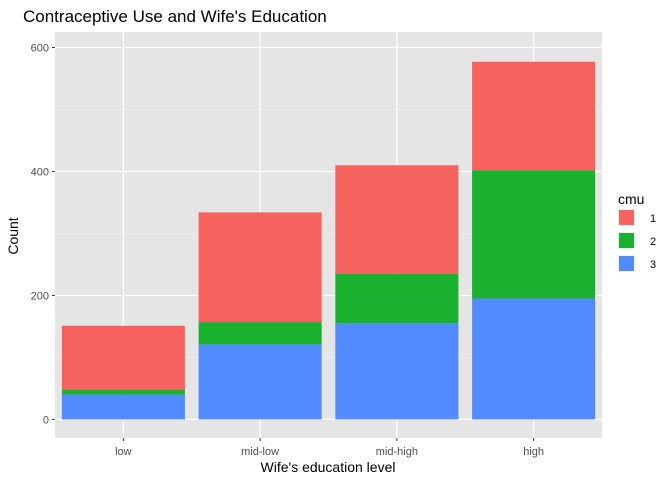 This screenshot has height=480, width=672. I want to click on legend-label: 1, so click(653, 219).